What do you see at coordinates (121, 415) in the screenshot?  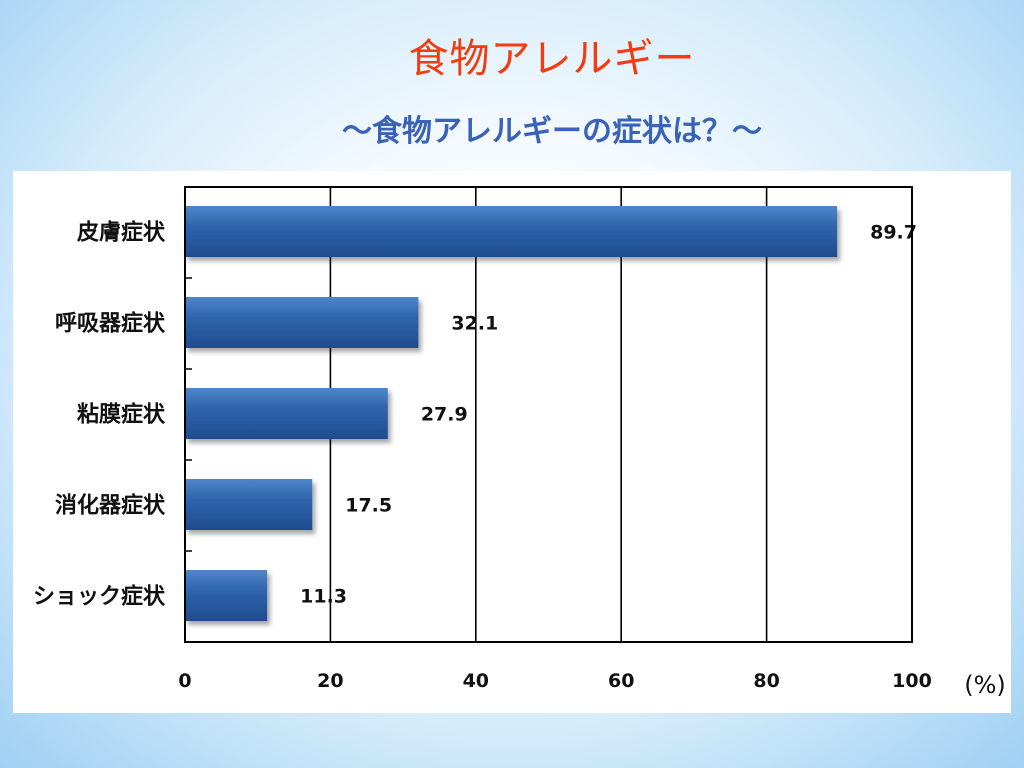 I see `category-label: 粘膜症状` at bounding box center [121, 415].